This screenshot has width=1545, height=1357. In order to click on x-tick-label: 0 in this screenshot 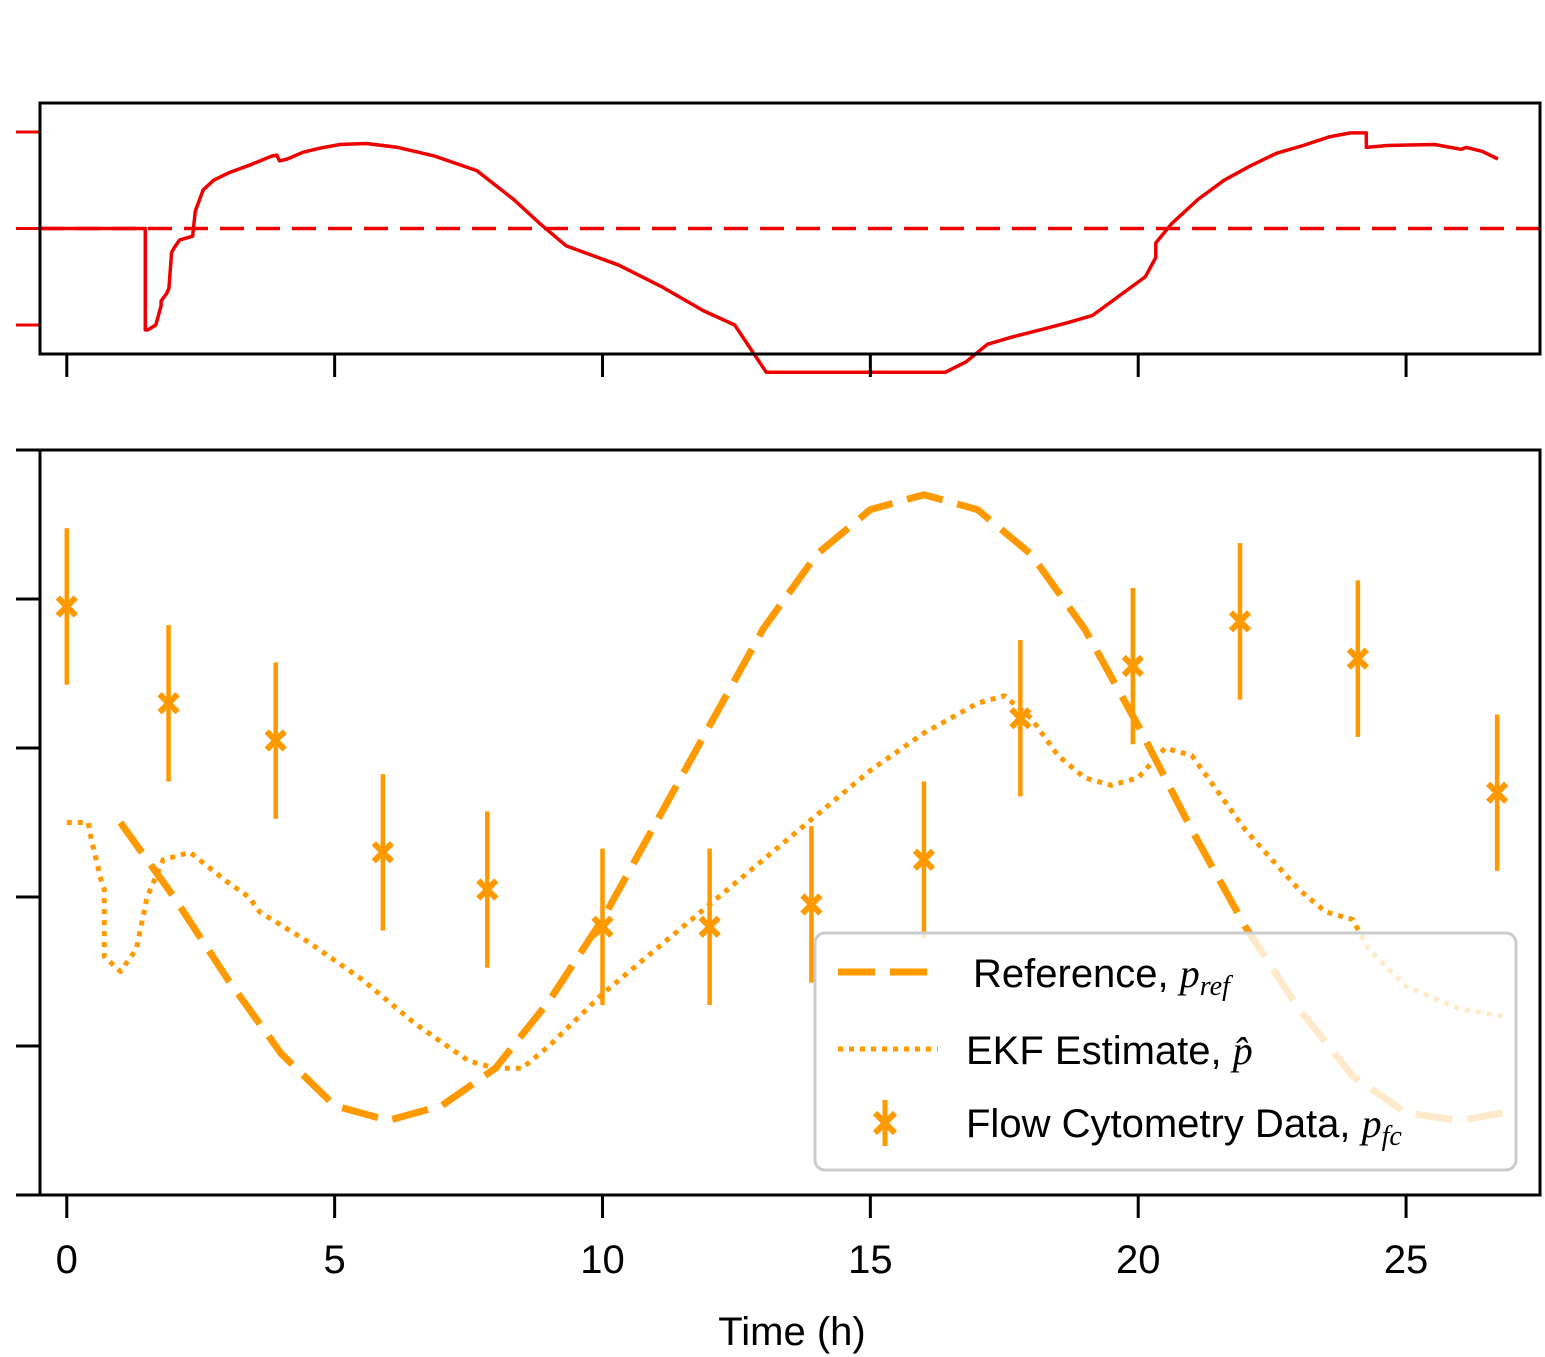, I will do `click(67, 1260)`.